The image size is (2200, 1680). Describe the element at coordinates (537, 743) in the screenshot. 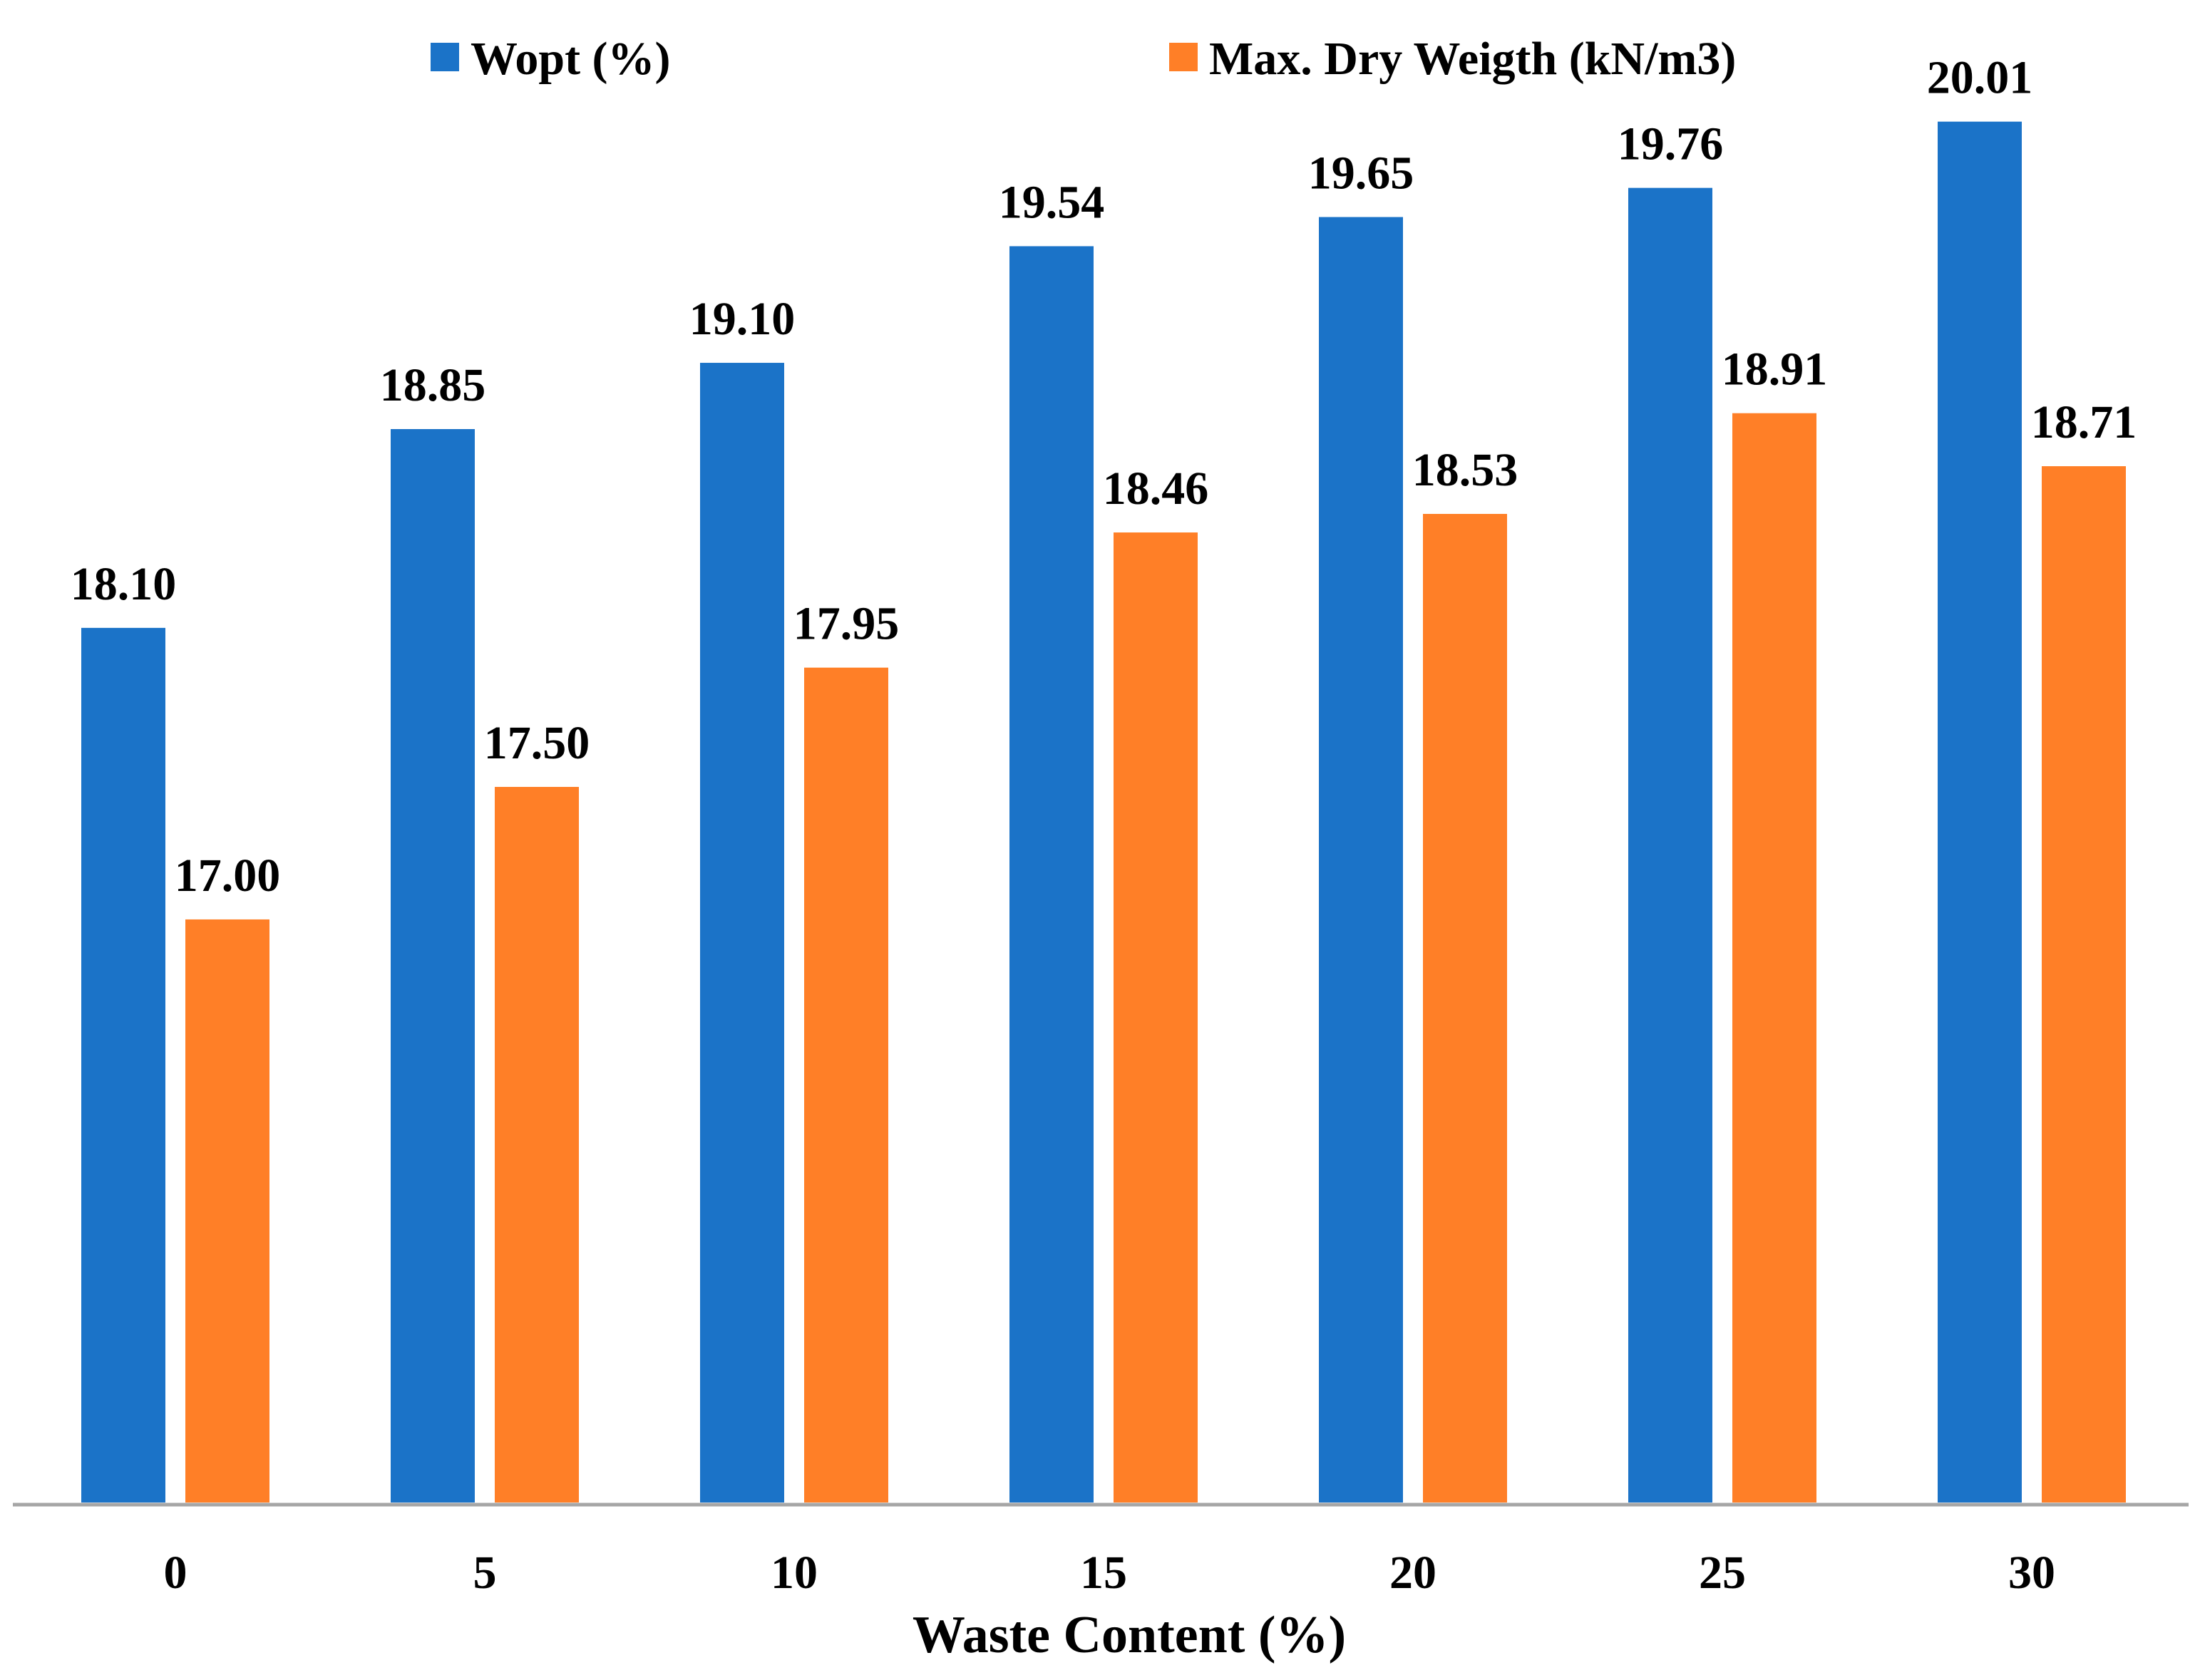

I see `data-label-max-dry-weigth-kn-m3-5: 17.50` at that location.